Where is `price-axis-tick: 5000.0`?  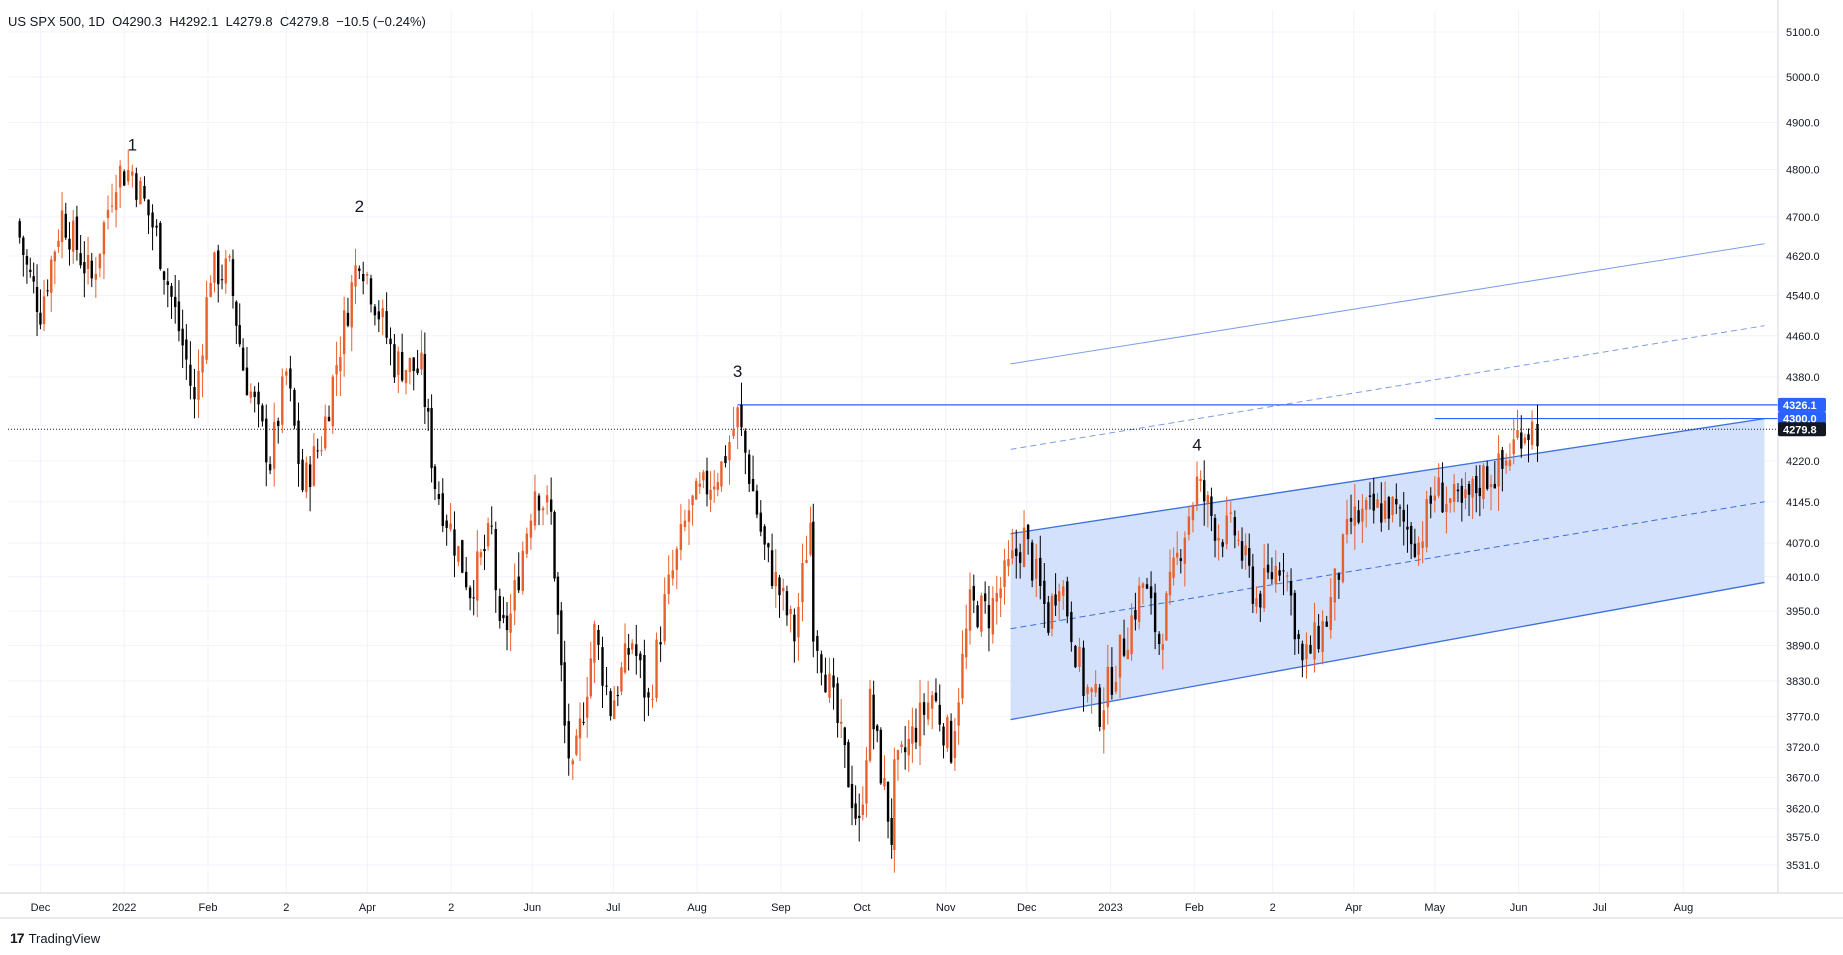 price-axis-tick: 5000.0 is located at coordinates (1803, 78).